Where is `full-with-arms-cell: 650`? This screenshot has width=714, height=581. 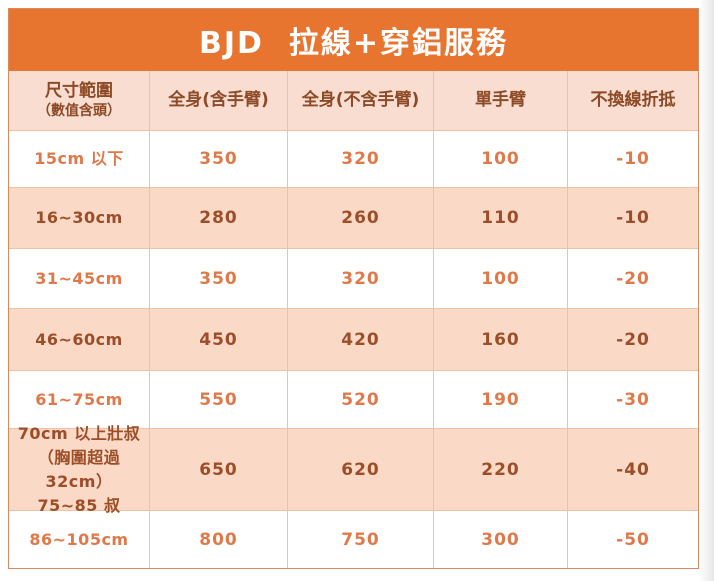 full-with-arms-cell: 650 is located at coordinates (219, 469).